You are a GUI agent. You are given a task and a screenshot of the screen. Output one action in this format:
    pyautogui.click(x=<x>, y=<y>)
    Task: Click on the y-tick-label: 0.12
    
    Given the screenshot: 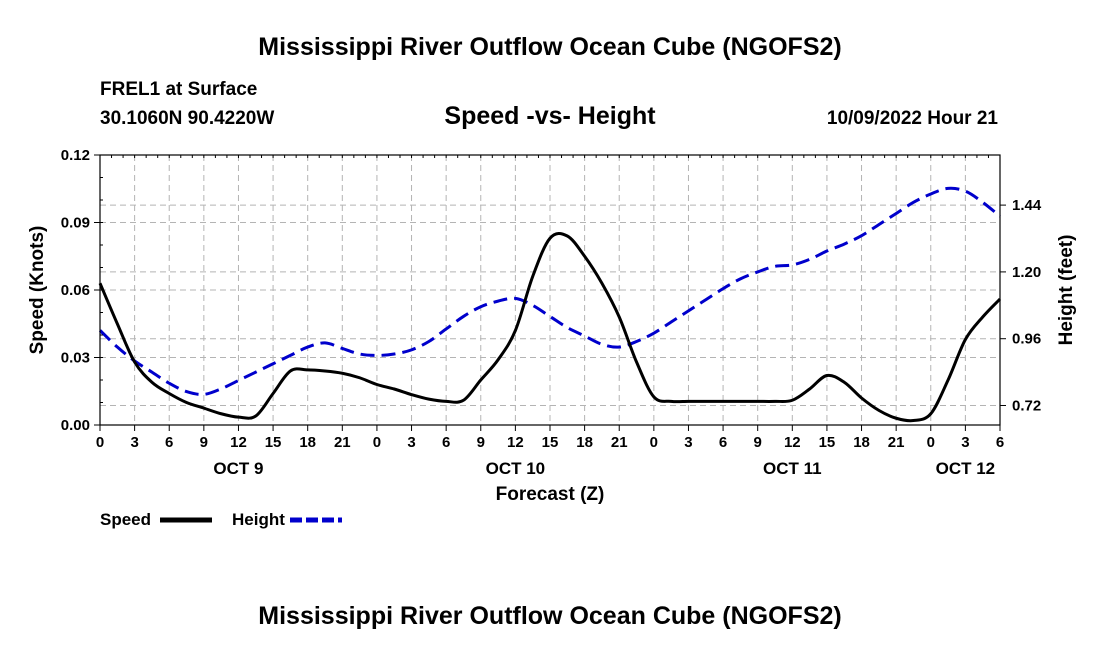 What is the action you would take?
    pyautogui.click(x=75, y=155)
    